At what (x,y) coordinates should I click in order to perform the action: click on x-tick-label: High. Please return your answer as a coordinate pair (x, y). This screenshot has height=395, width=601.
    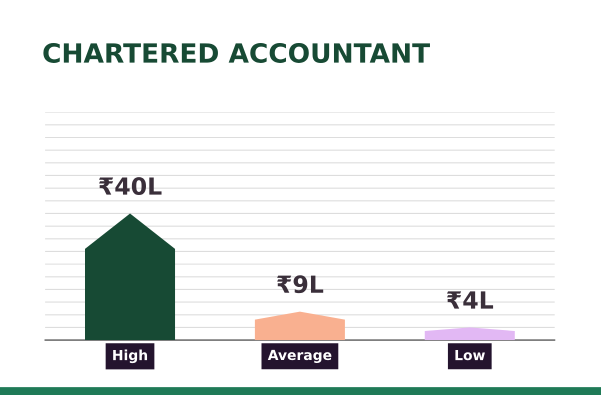
    Looking at the image, I should click on (130, 357).